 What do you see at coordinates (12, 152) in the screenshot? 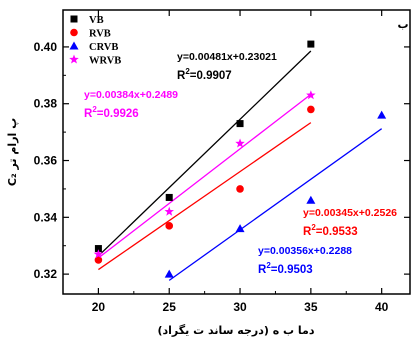
I see `y-axis-title: C₂ پ ارام تر` at bounding box center [12, 152].